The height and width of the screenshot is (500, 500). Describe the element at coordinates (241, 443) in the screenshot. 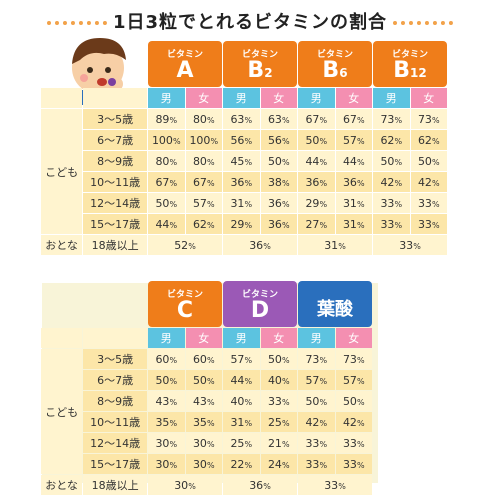

I see `percent-cell: 25%` at that location.